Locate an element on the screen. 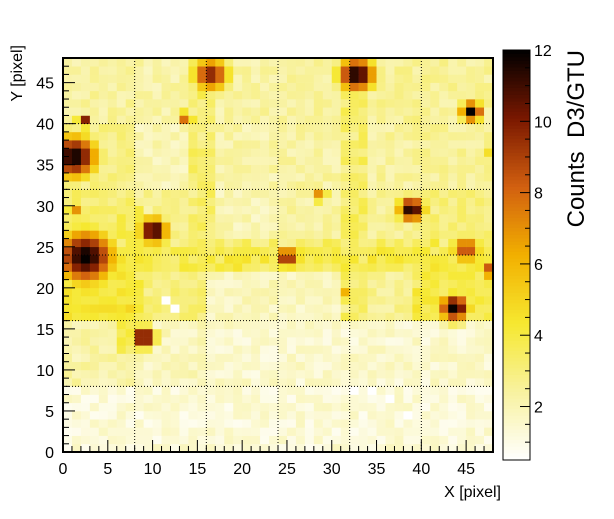 The image size is (614, 519). color-scale-frame is located at coordinates (516, 255).